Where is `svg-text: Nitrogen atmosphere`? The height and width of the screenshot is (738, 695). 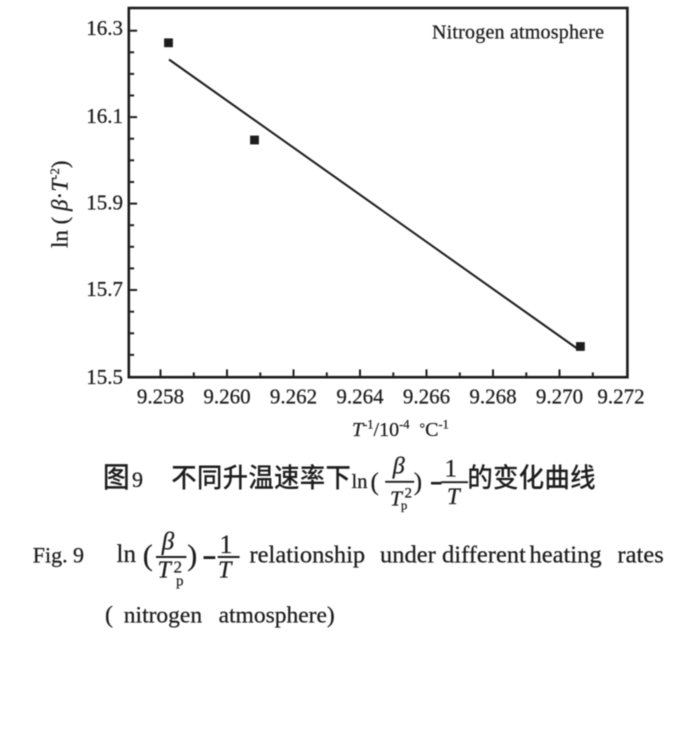 svg-text: Nitrogen atmosphere is located at coordinates (518, 33).